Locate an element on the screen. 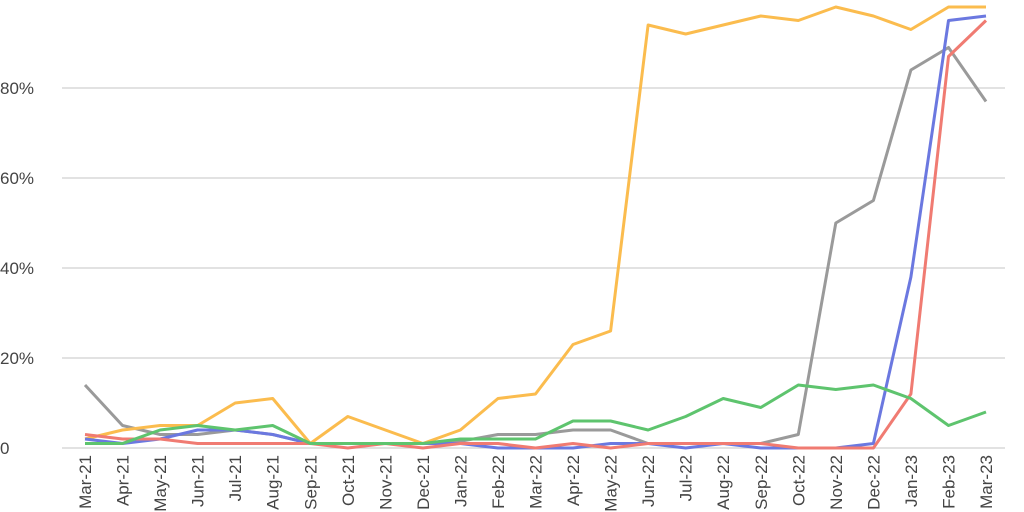  x-tick-label: Aug-21 is located at coordinates (273, 482).